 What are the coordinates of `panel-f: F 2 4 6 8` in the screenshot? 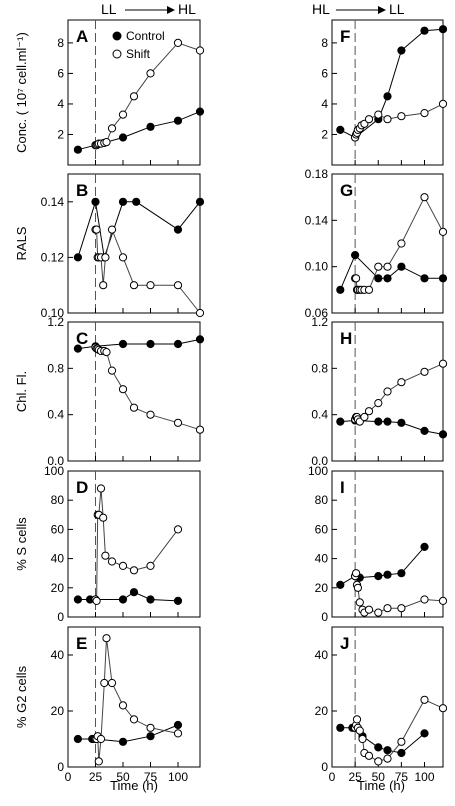 It's located at (384, 92).